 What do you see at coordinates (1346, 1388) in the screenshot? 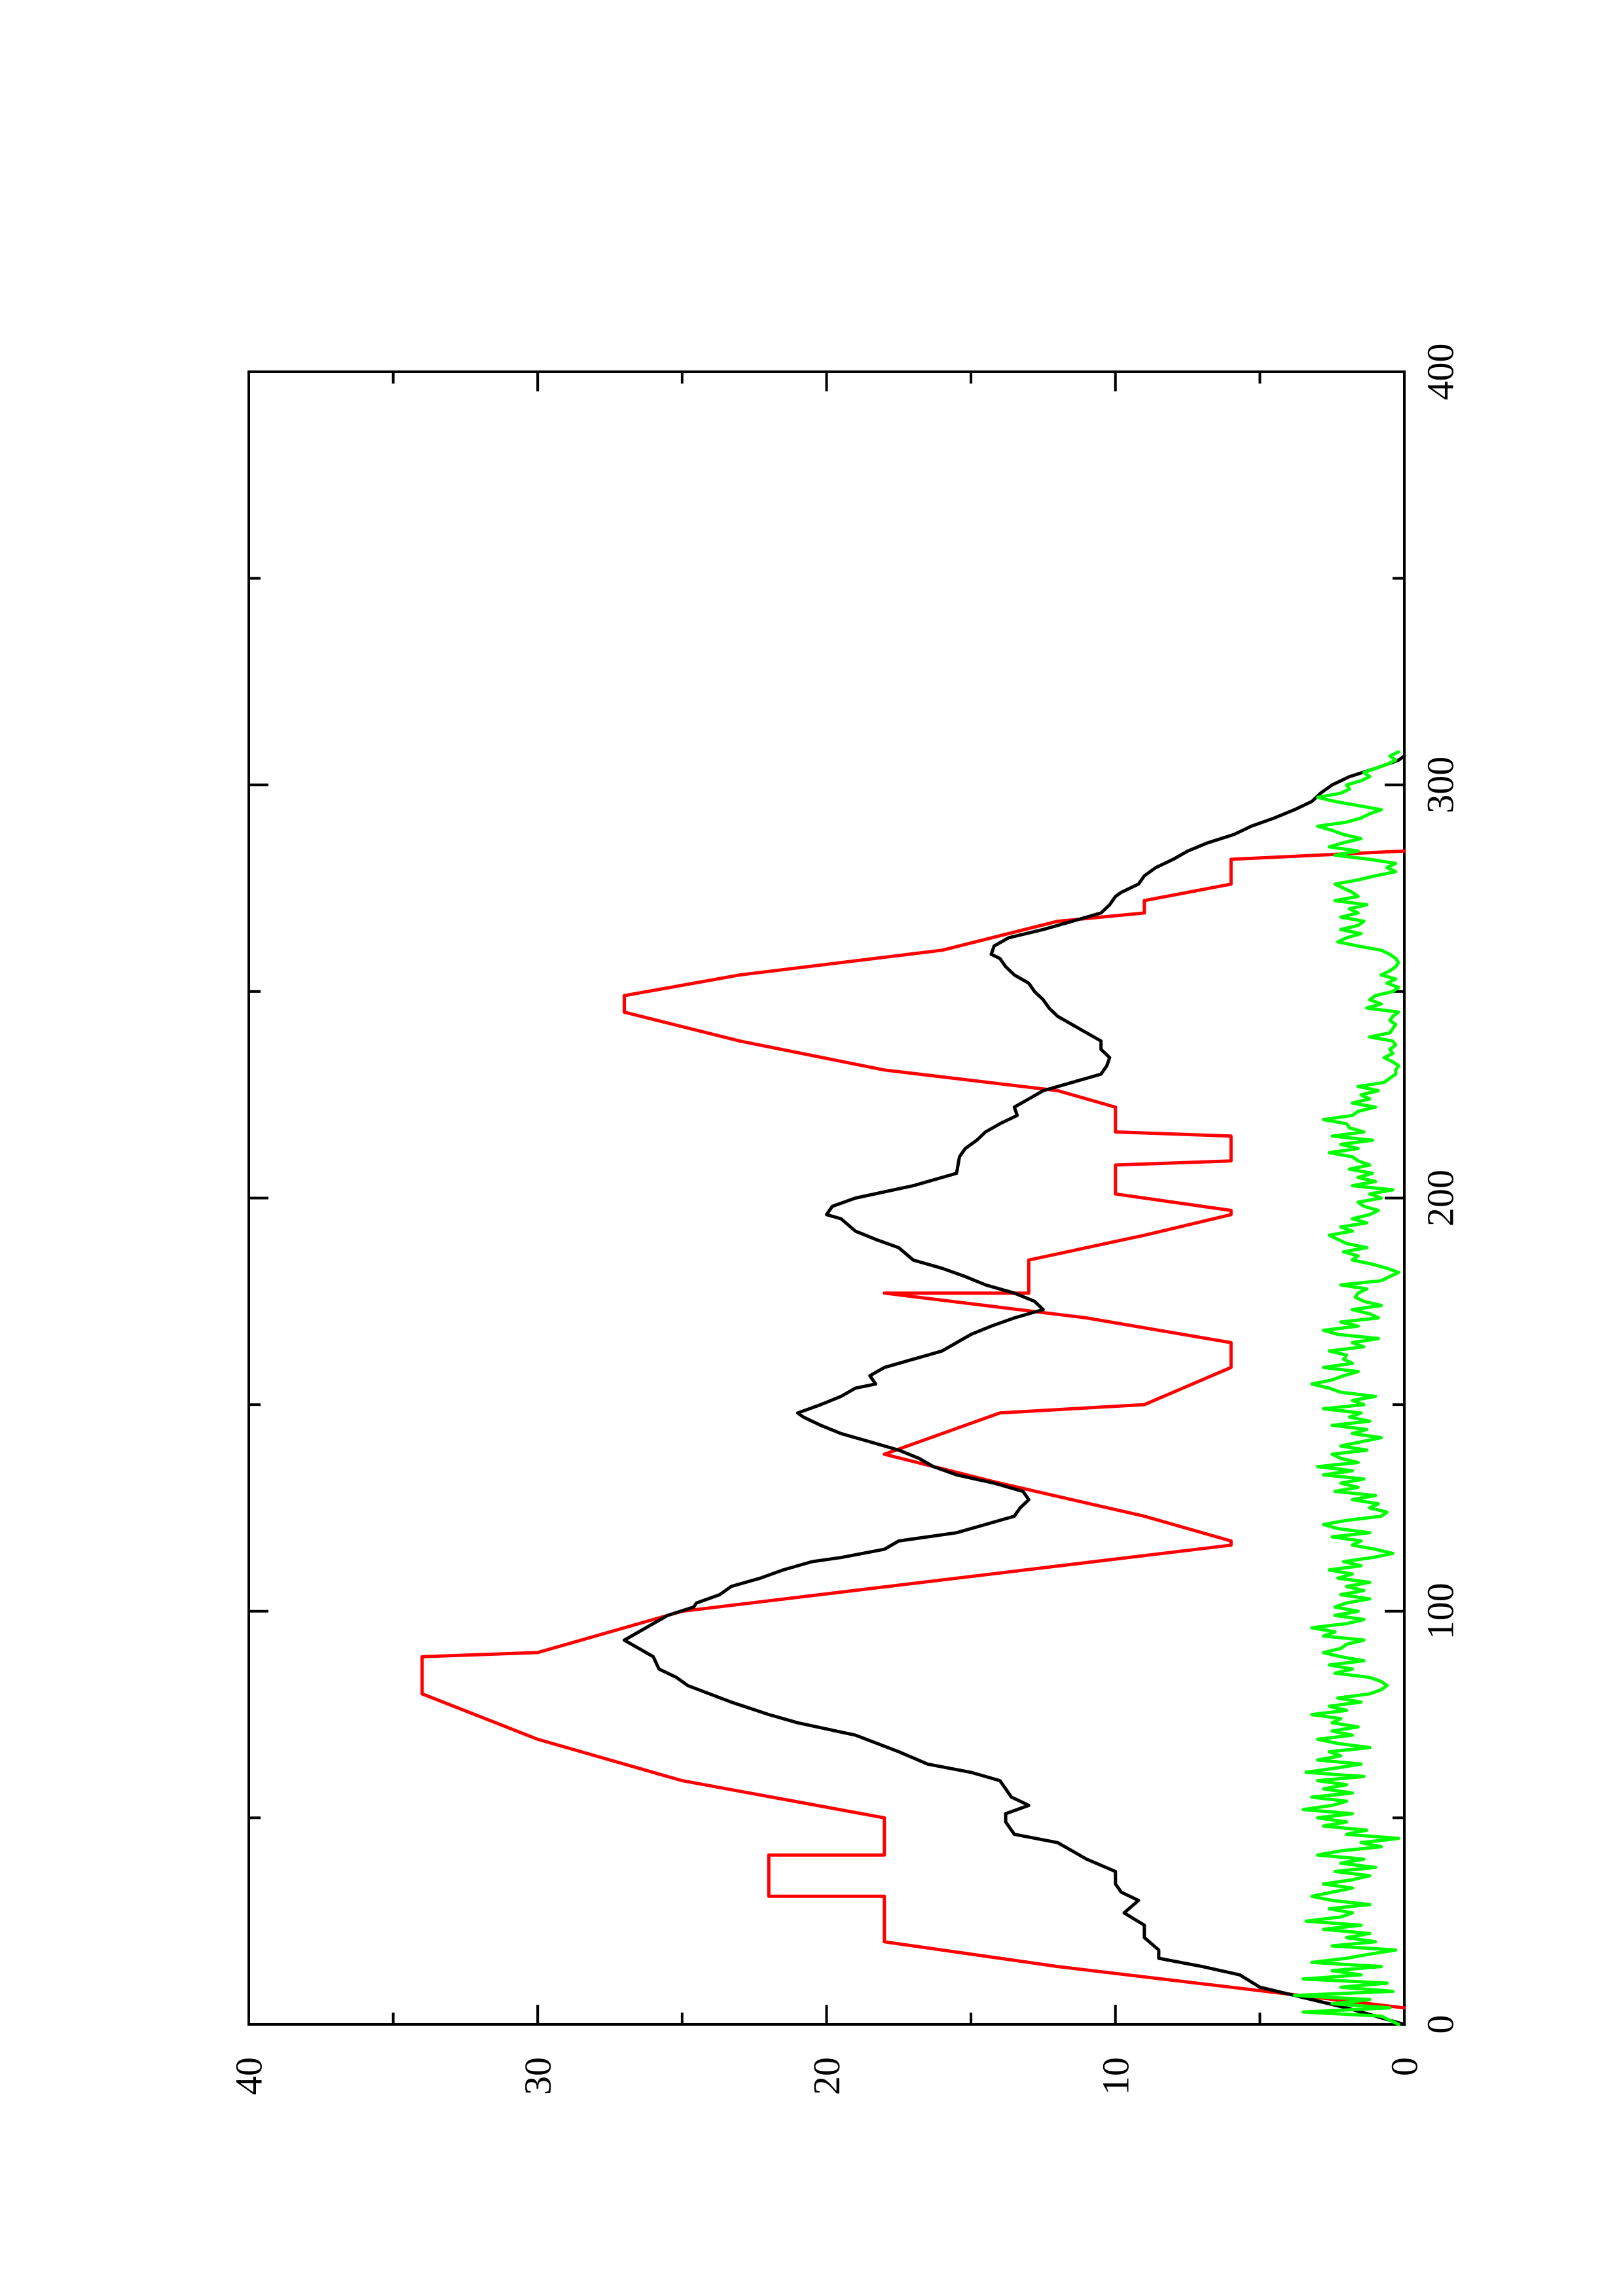
I see `series-line-green` at bounding box center [1346, 1388].